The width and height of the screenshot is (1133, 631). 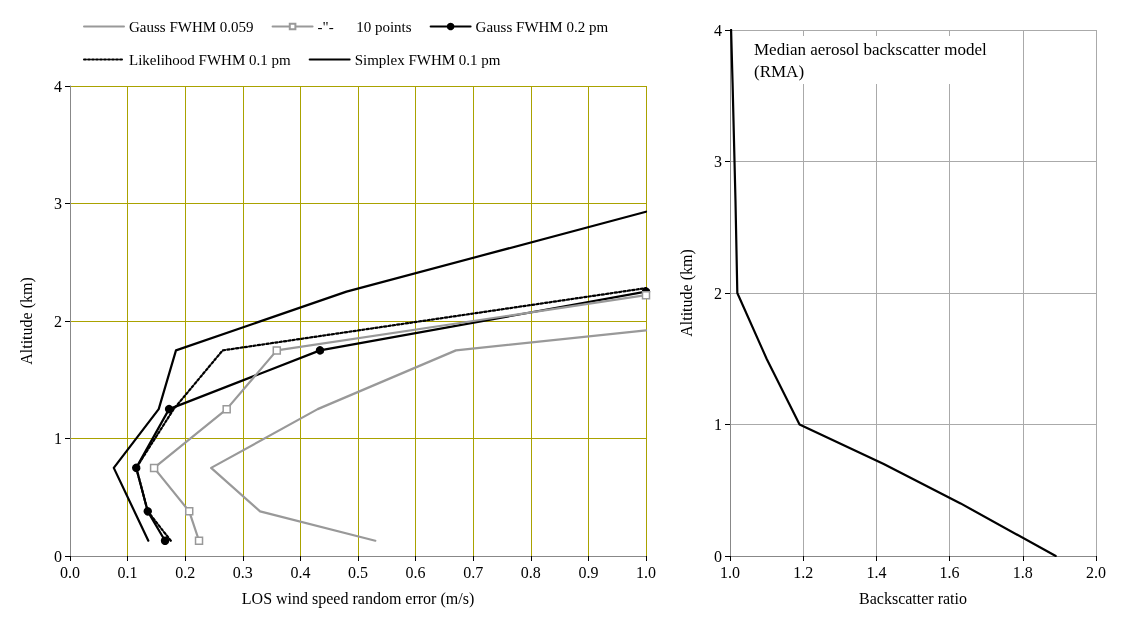 I want to click on annotation: Median aerosol backscatter model (RMA), so click(x=872, y=60).